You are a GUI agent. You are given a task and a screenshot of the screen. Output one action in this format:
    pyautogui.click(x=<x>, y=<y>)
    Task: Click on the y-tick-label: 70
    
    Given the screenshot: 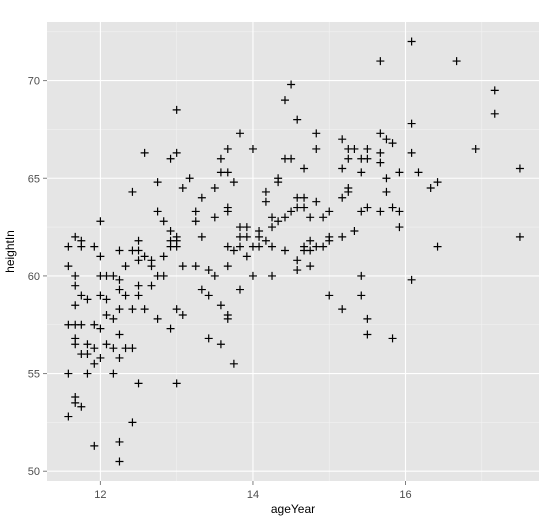 What is the action you would take?
    pyautogui.click(x=34, y=82)
    